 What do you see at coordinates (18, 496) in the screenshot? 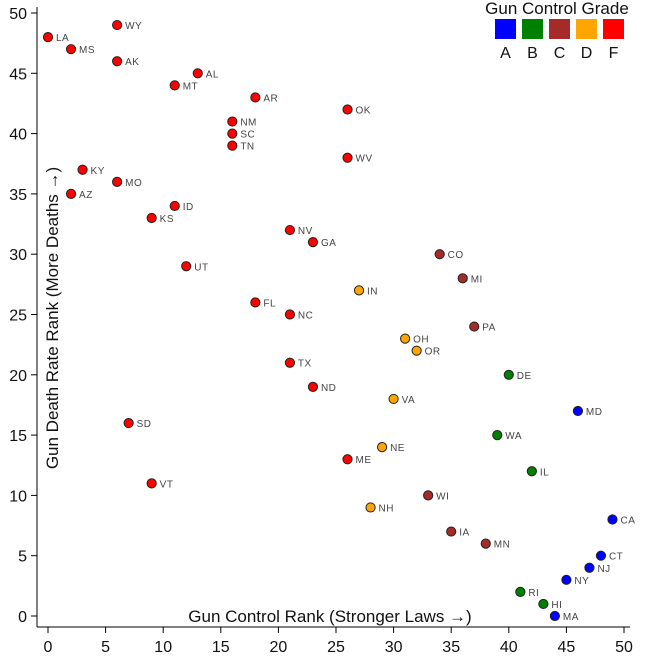
I see `y-tick-label: 10` at bounding box center [18, 496].